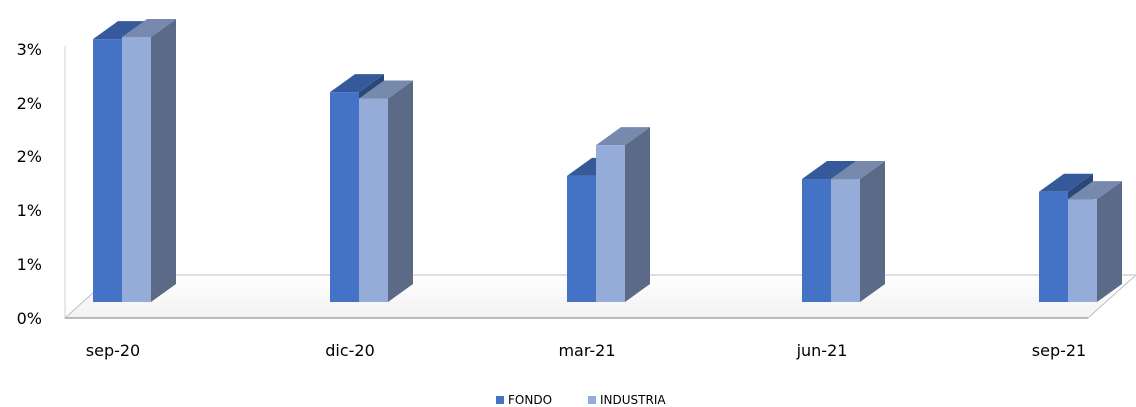  Describe the element at coordinates (530, 400) in the screenshot. I see `legend-label: FONDO` at that location.